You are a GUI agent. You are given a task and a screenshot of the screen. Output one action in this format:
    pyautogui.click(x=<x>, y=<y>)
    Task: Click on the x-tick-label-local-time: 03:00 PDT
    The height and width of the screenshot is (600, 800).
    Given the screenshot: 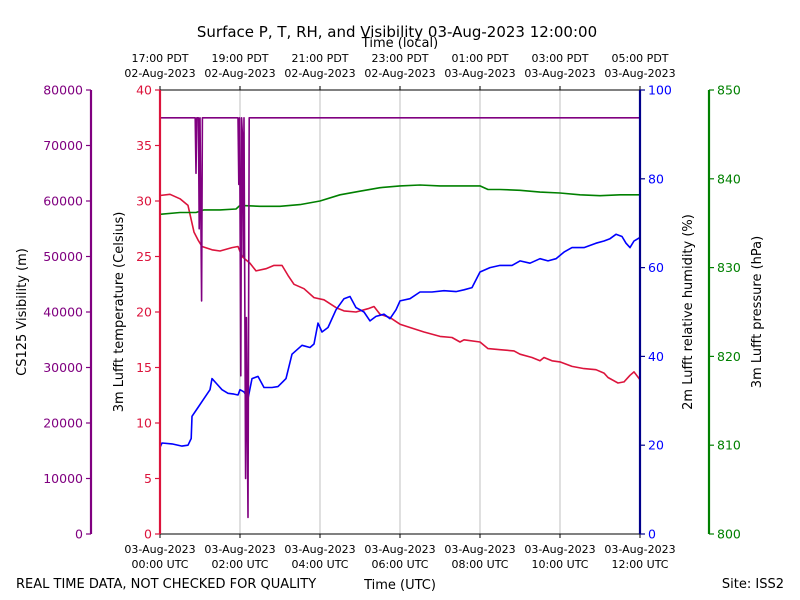 What is the action you would take?
    pyautogui.click(x=559, y=58)
    